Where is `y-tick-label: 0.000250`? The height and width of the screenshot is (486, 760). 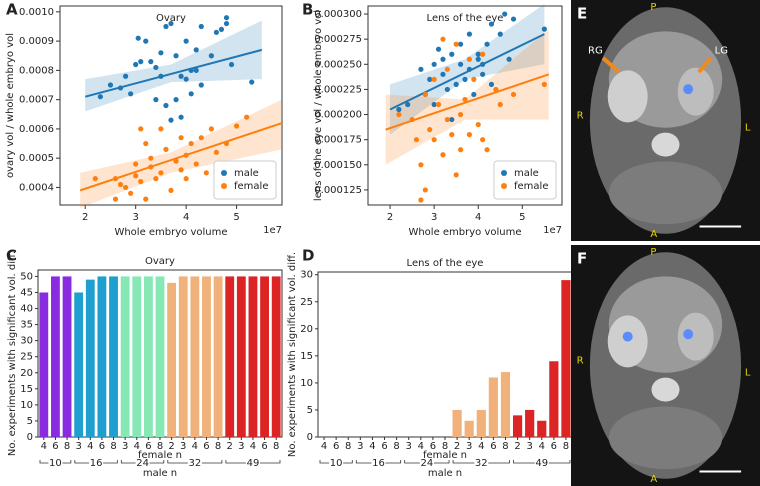 y-tick-label: 0.000250 is located at coordinates (338, 64).